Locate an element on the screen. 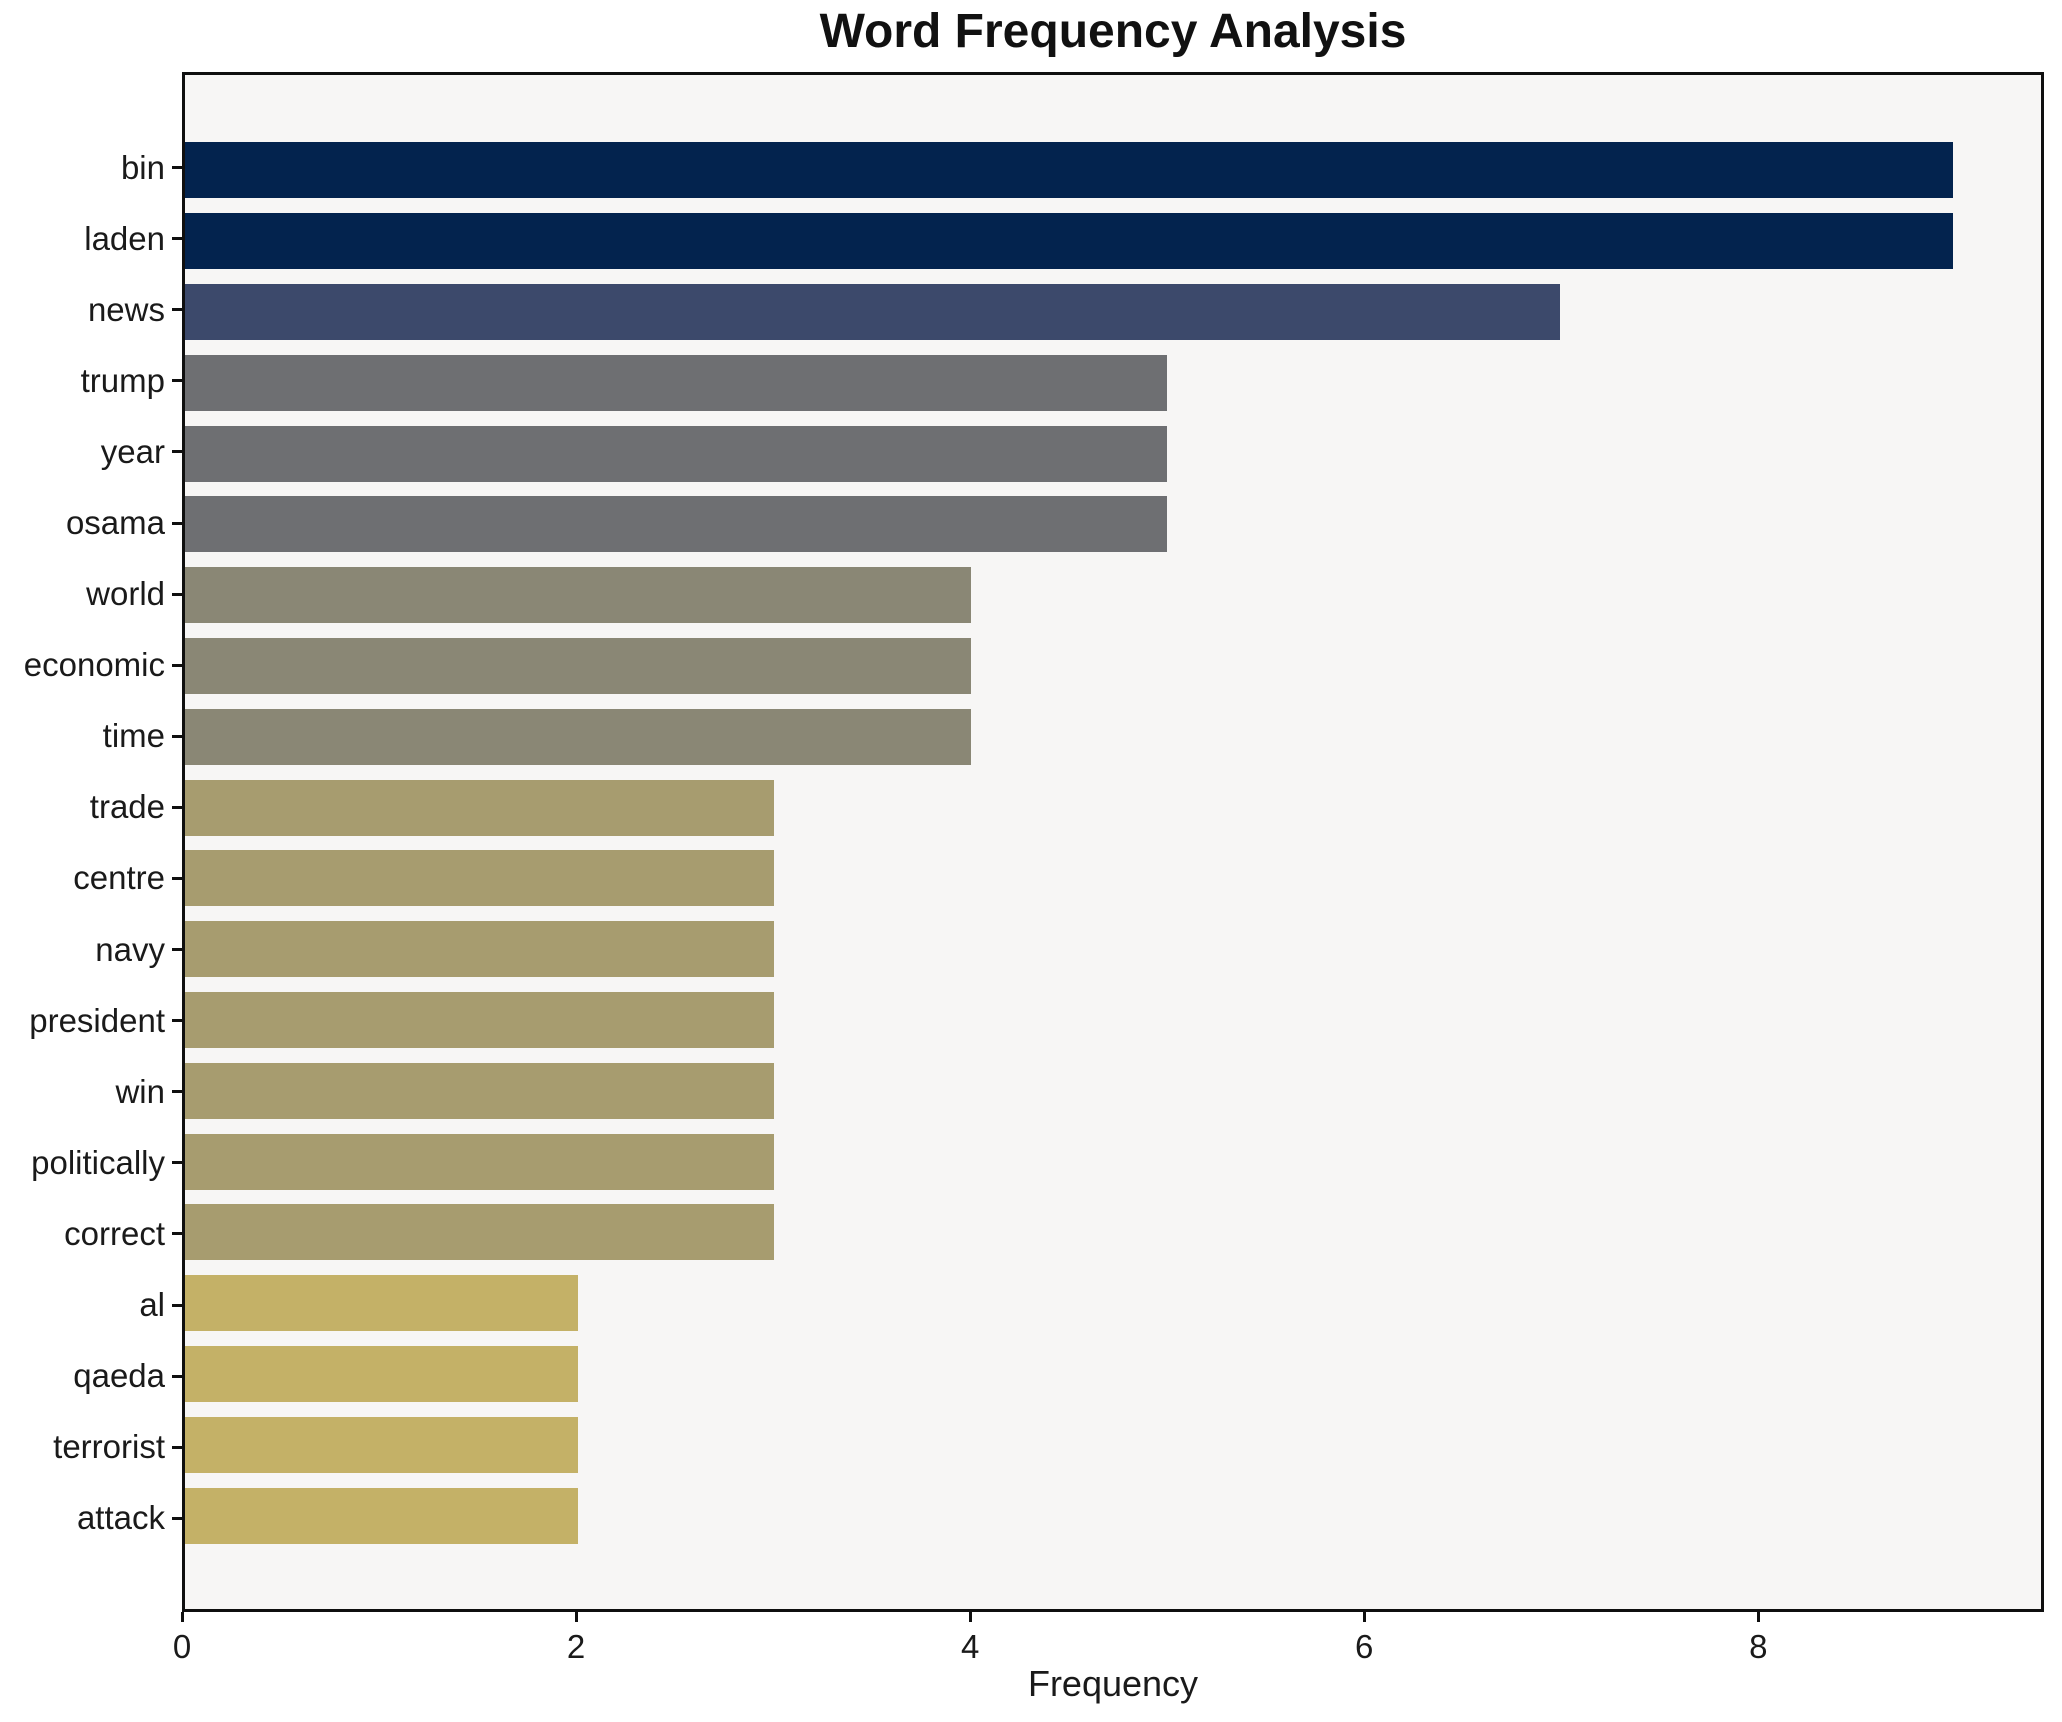  bar-economic is located at coordinates (578, 665).